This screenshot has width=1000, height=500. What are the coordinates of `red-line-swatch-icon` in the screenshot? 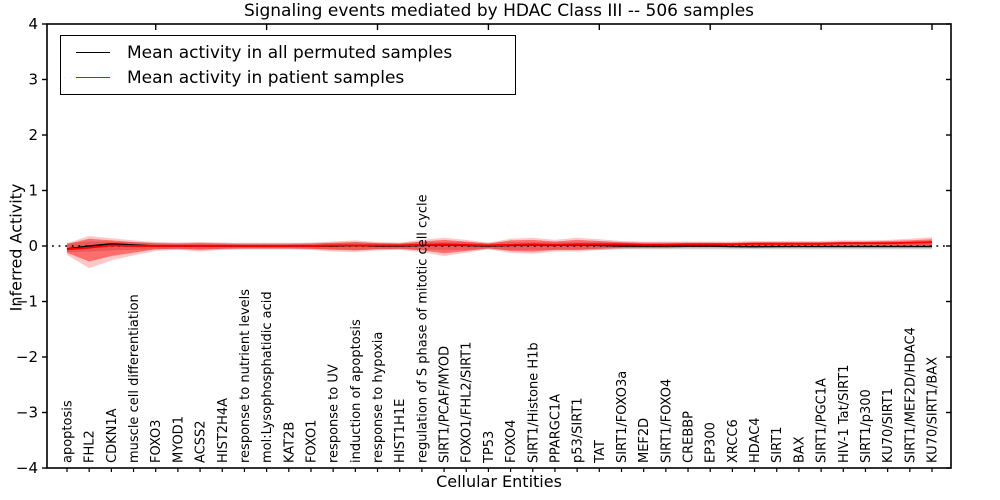 It's located at (93, 77).